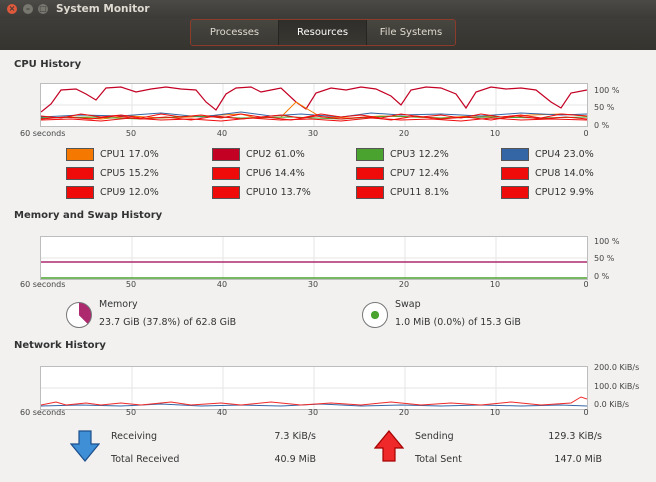 Image resolution: width=656 pixels, height=482 pixels. I want to click on memory-y-label-50: 50 %, so click(604, 258).